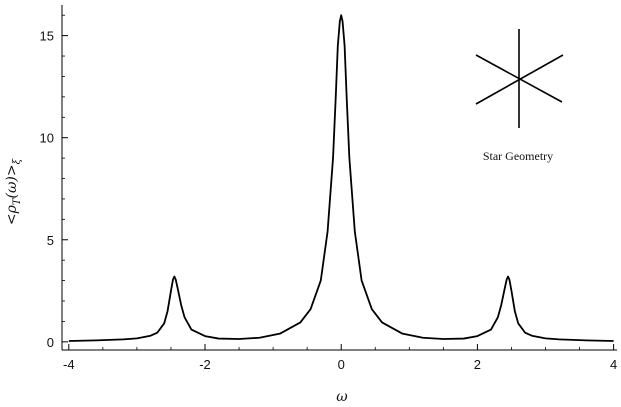 This screenshot has height=407, width=621. What do you see at coordinates (518, 156) in the screenshot?
I see `inset-label: Star Geometry` at bounding box center [518, 156].